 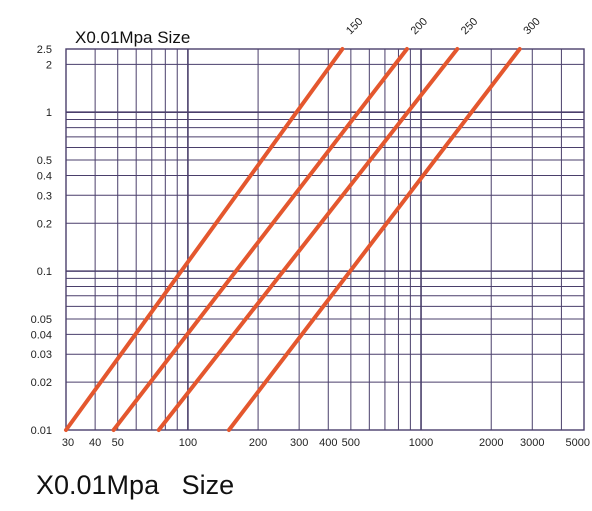 What do you see at coordinates (44, 50) in the screenshot?
I see `y-tick-label: 2.5` at bounding box center [44, 50].